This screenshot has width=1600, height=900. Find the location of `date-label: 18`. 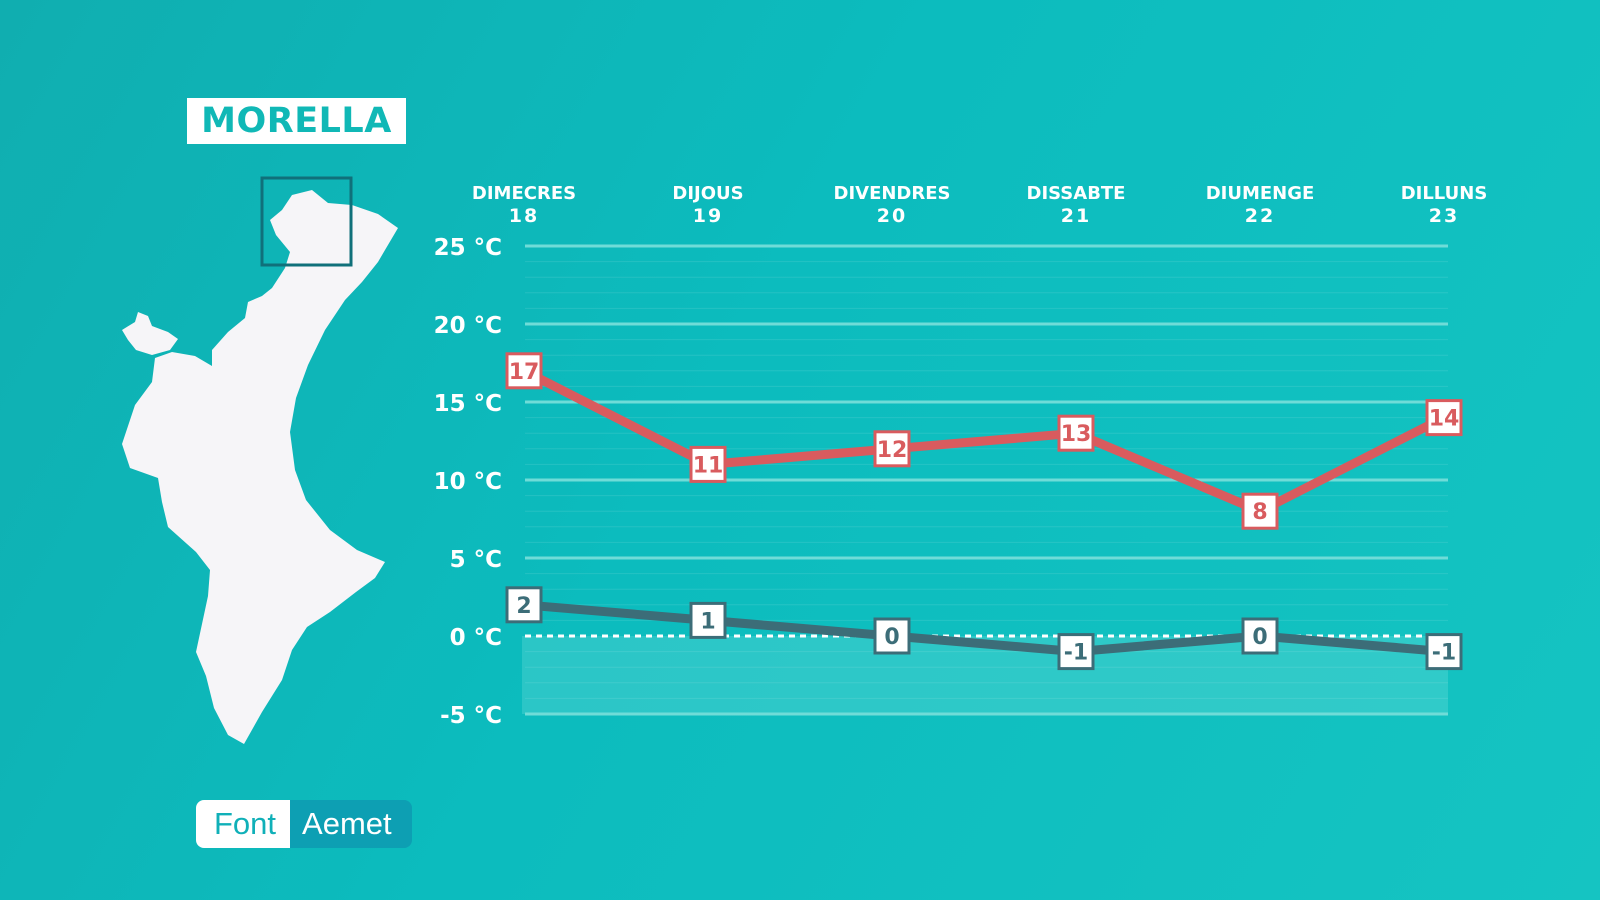

date-label: 18 is located at coordinates (524, 216).